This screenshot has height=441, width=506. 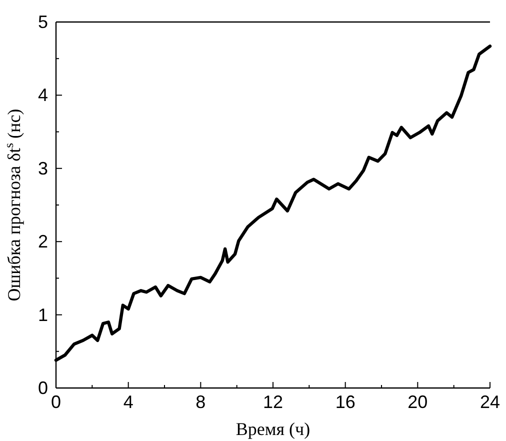 What do you see at coordinates (43, 95) in the screenshot?
I see `y-tick-label: 4` at bounding box center [43, 95].